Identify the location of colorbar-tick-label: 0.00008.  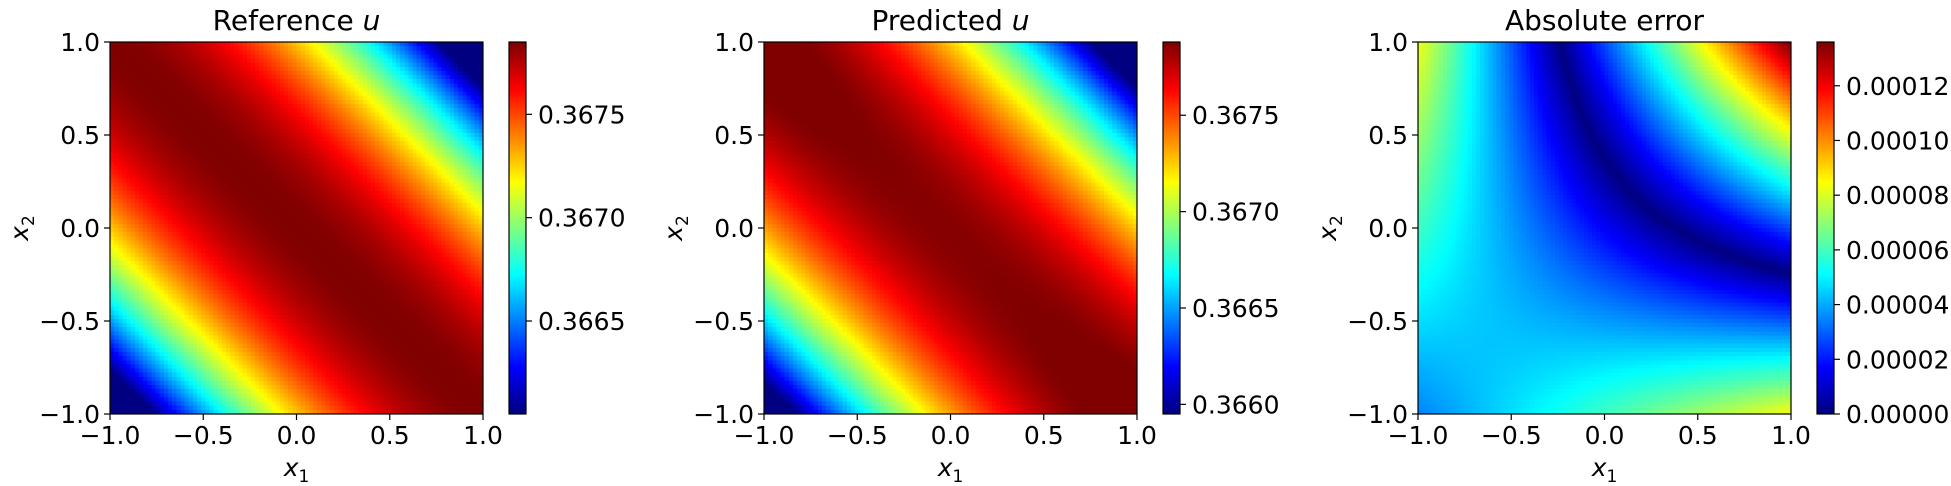
(1897, 195).